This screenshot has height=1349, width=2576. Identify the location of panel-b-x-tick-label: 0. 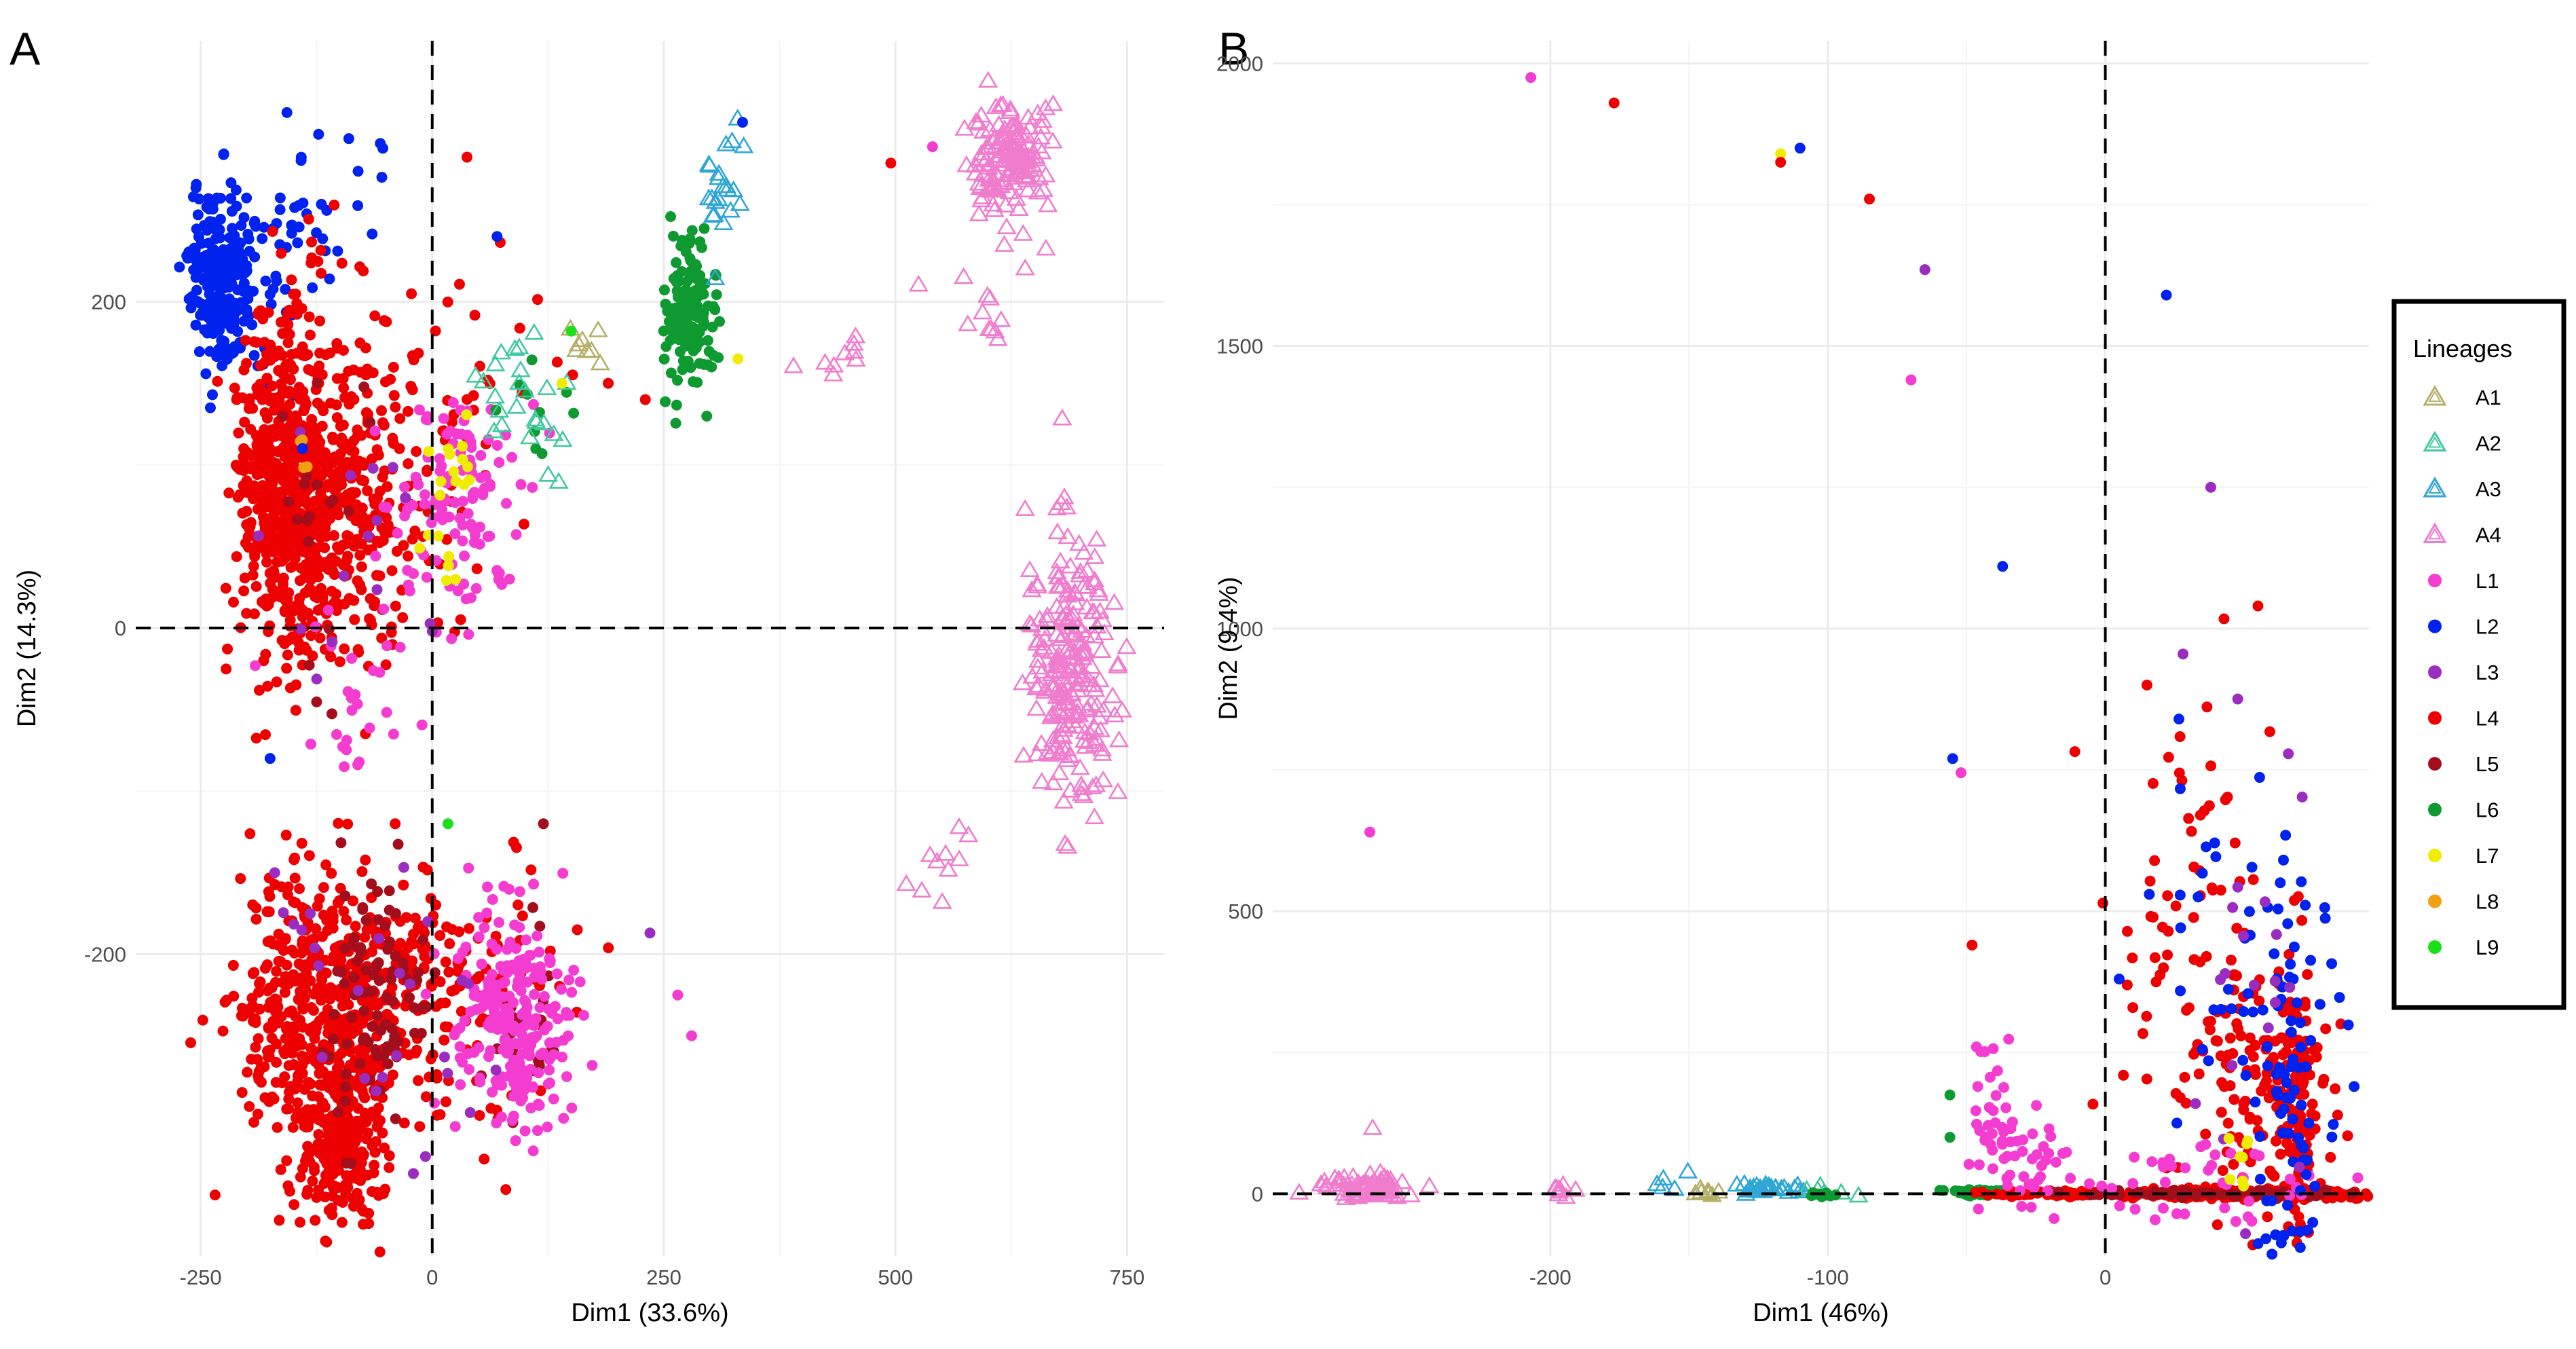
(2105, 1277).